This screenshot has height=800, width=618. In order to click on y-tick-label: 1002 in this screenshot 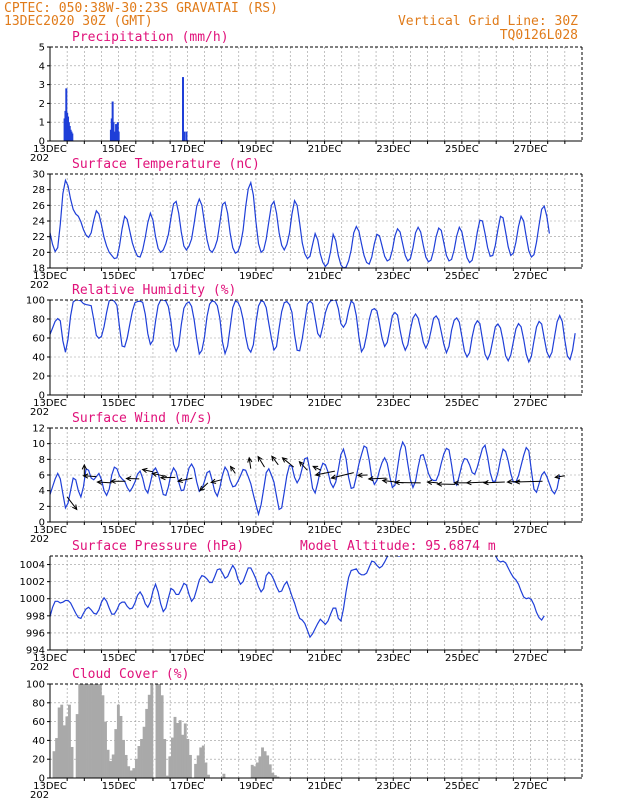, I will do `click(32, 582)`.